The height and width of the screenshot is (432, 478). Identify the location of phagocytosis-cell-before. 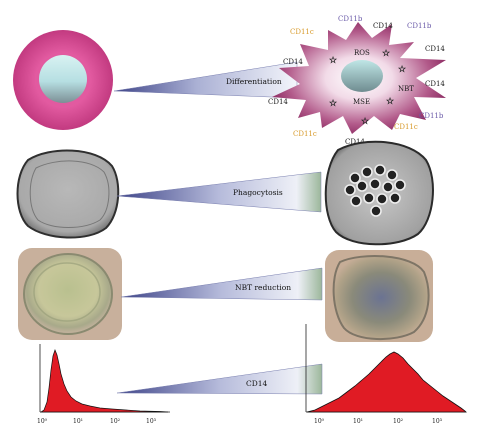
(68, 194).